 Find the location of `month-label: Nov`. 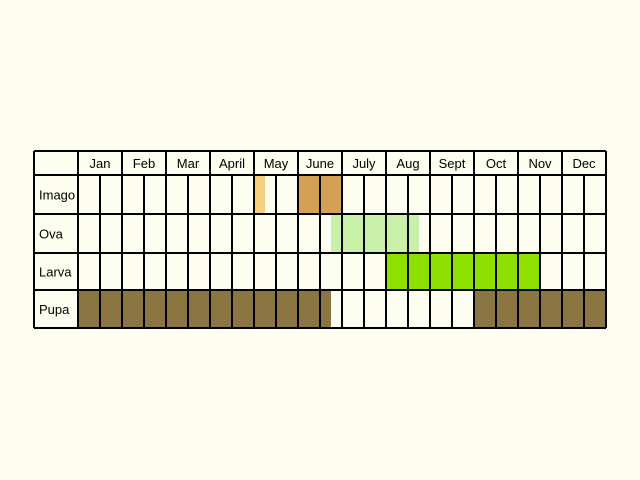

month-label: Nov is located at coordinates (540, 163).